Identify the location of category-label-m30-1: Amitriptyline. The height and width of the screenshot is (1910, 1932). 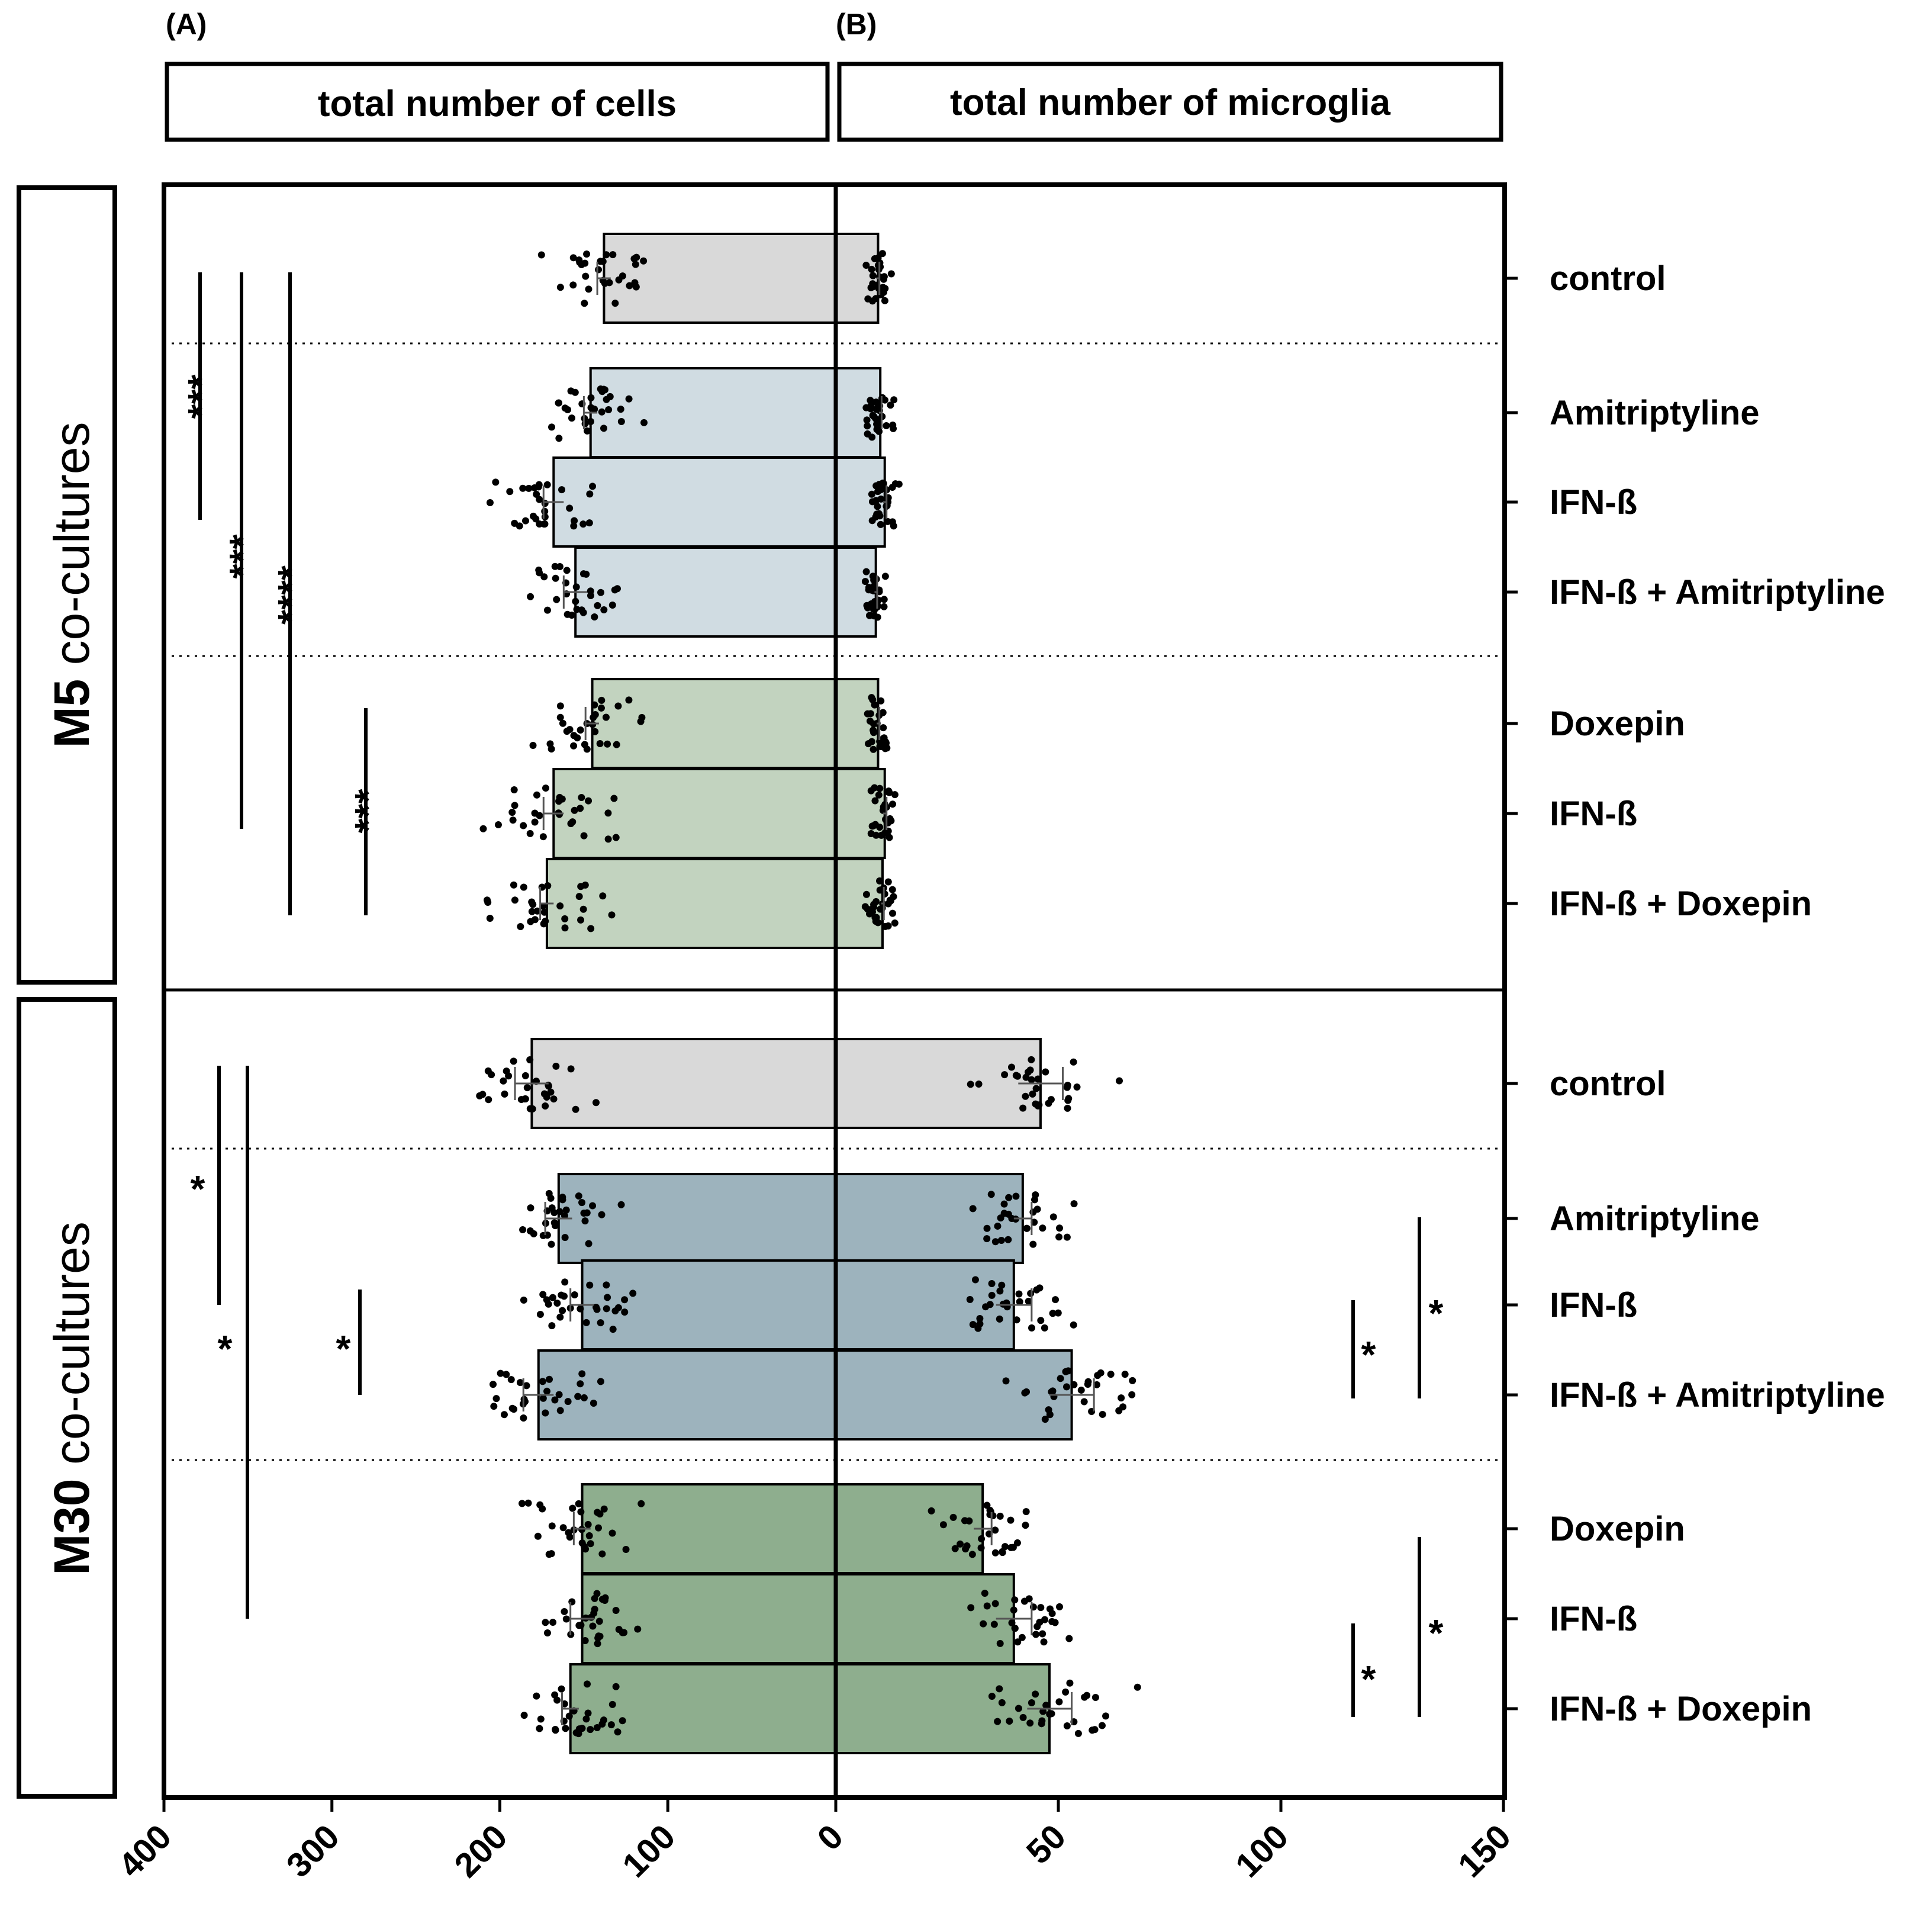
(1655, 1219).